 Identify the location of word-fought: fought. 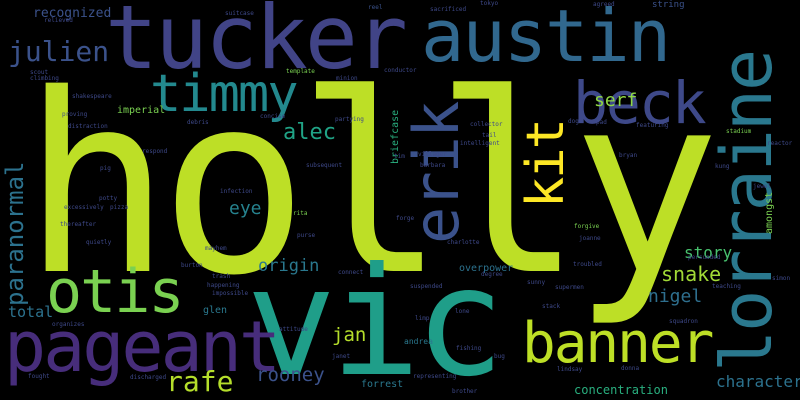
(39, 376).